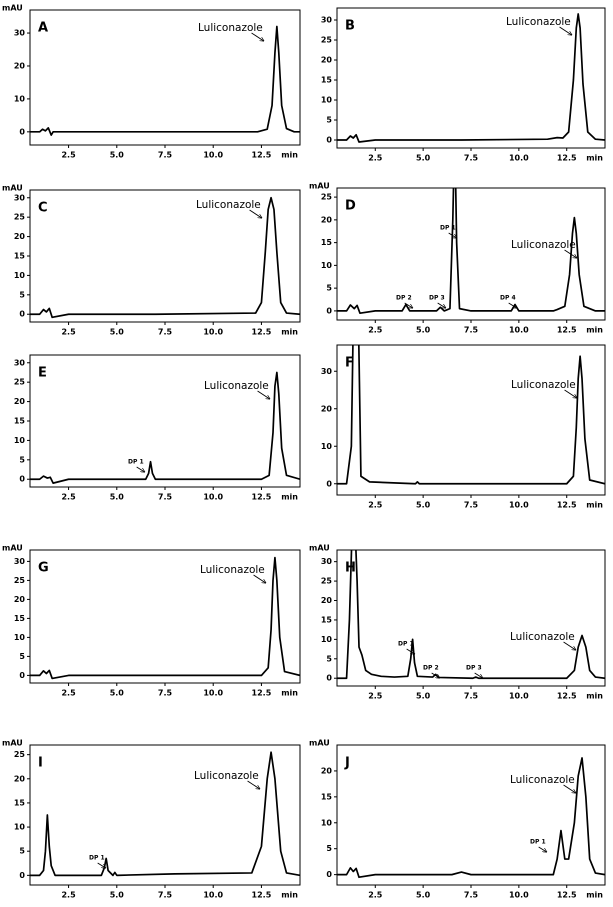  I want to click on peak-annotation: DP 4, so click(508, 298).